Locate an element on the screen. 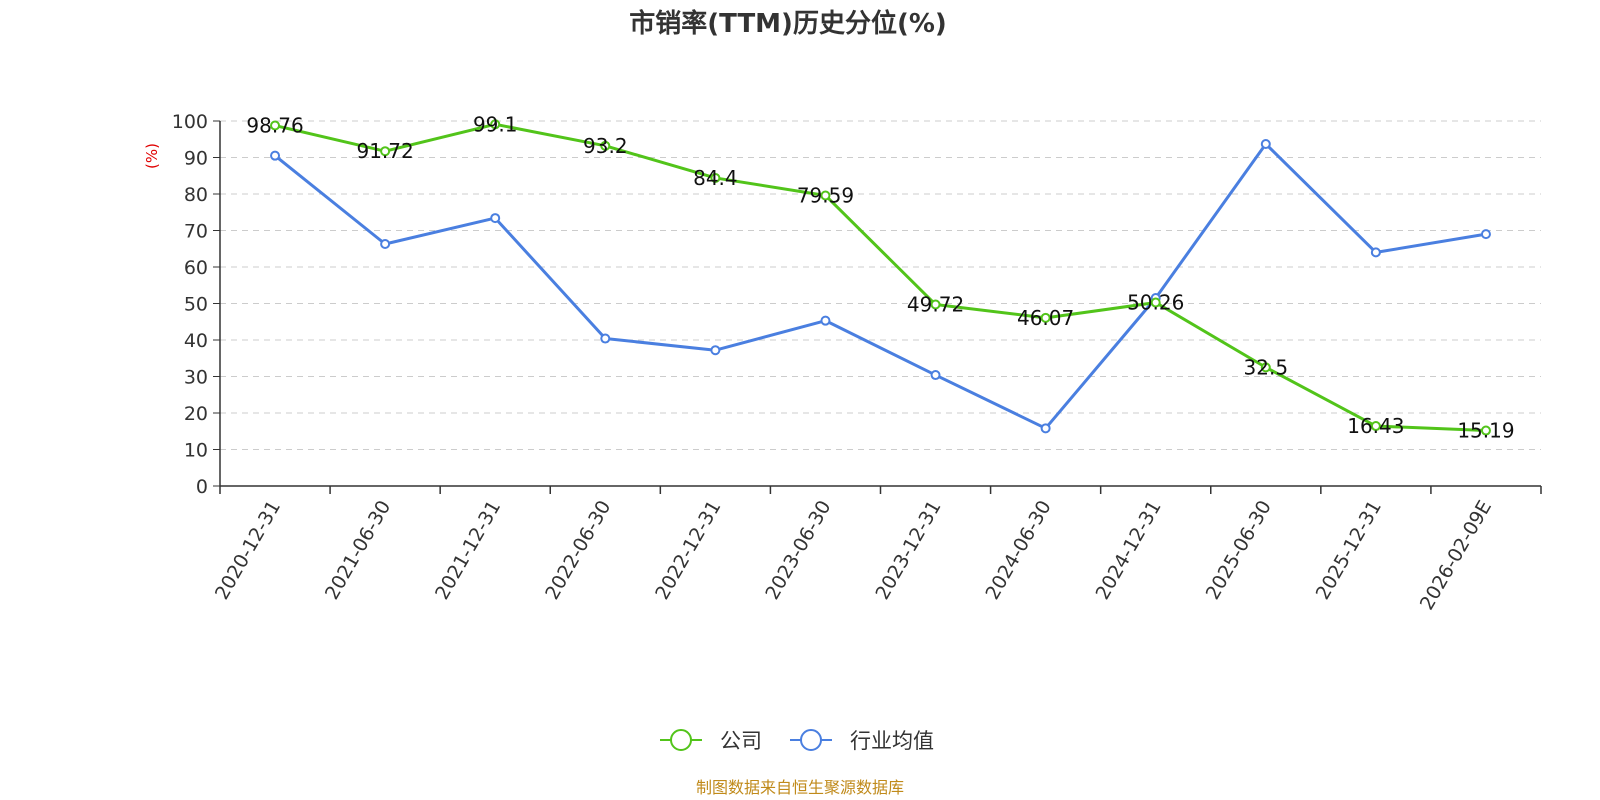 The image size is (1600, 800). company-data-label: 49.72 is located at coordinates (935, 305).